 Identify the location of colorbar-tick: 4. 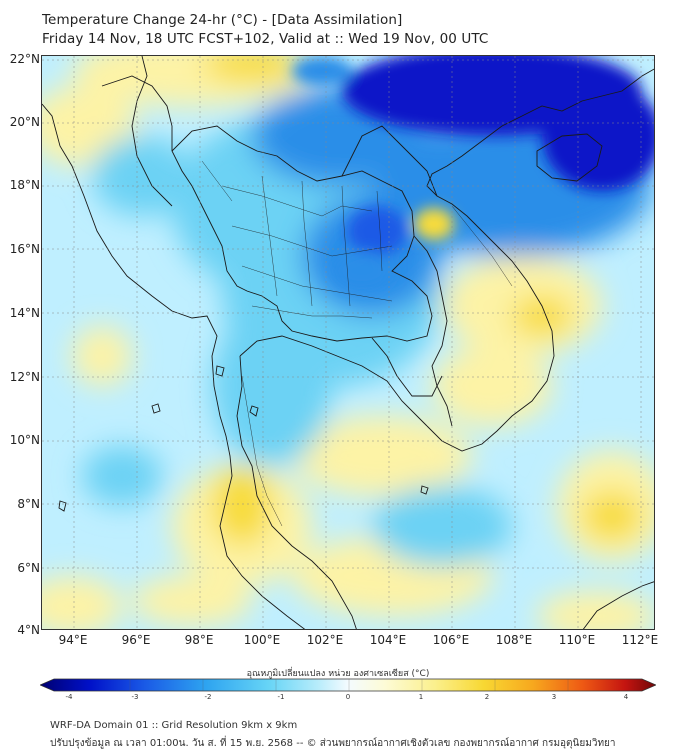
(626, 697).